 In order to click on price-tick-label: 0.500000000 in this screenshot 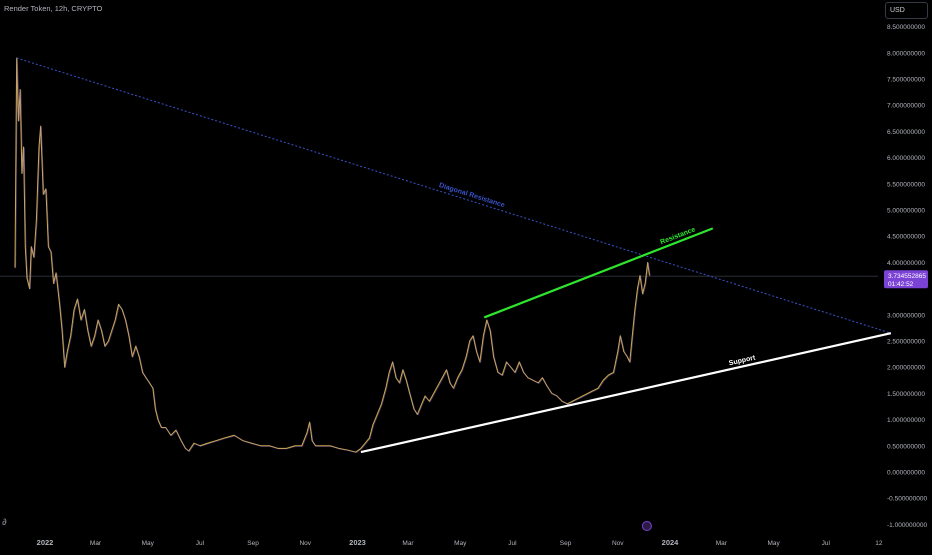, I will do `click(906, 446)`.